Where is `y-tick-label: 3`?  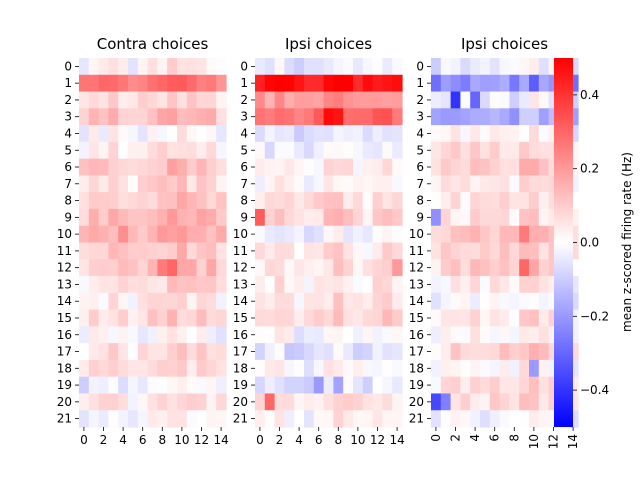 y-tick-label: 3 is located at coordinates (68, 117).